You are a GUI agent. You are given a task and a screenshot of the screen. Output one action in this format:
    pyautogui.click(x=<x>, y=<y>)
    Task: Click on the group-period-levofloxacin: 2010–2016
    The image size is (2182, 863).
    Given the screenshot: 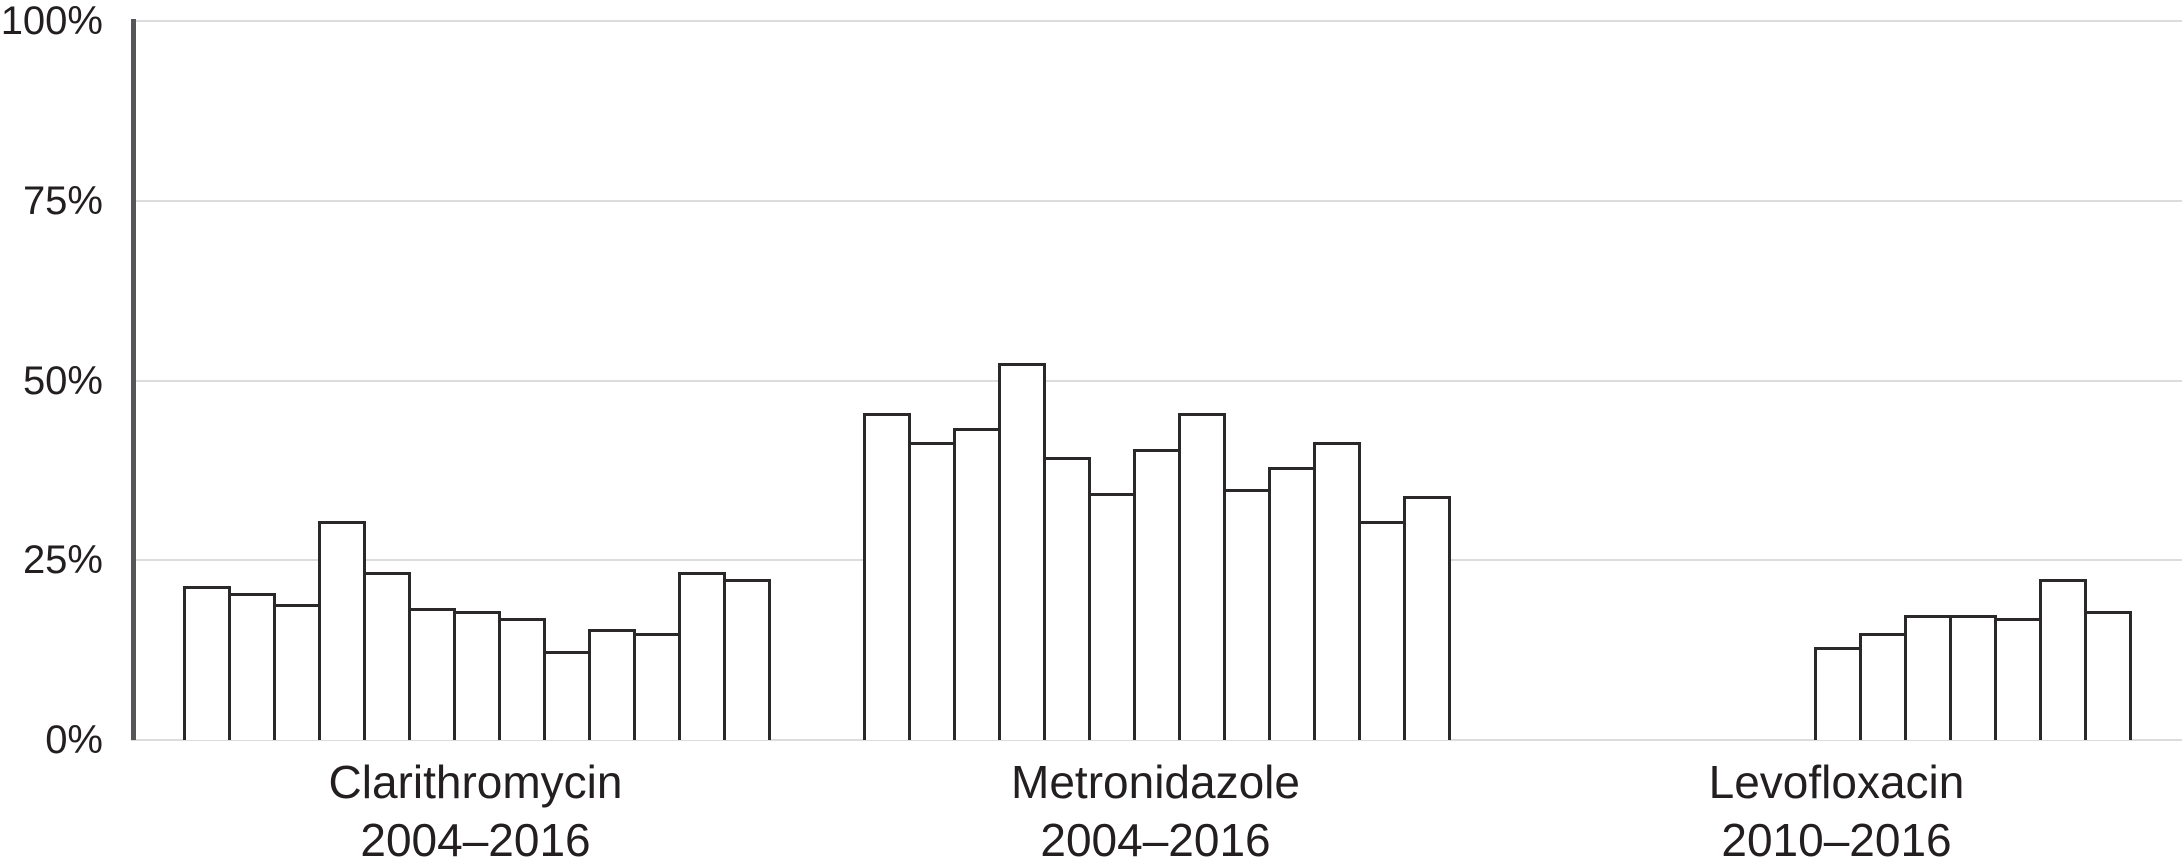 What is the action you would take?
    pyautogui.click(x=1836, y=838)
    